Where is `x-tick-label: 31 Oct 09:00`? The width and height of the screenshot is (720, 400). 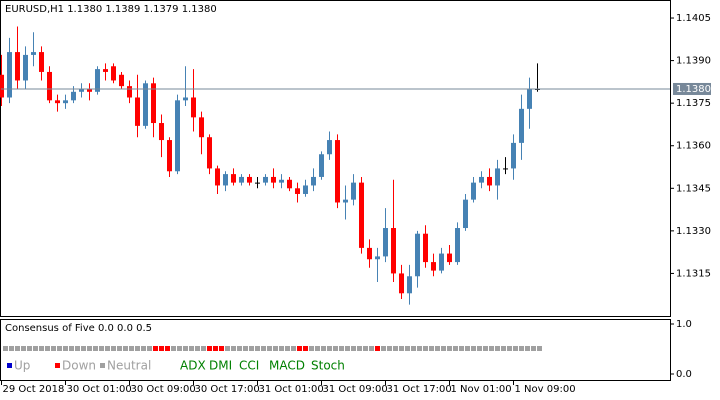
x-tick-label: 31 Oct 09:00 is located at coordinates (355, 389).